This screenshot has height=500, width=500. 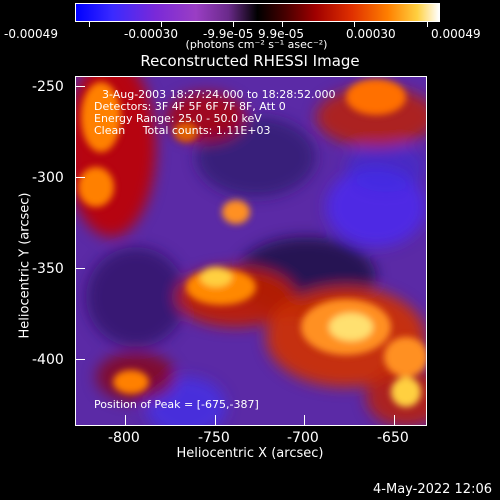 What do you see at coordinates (456, 34) in the screenshot?
I see `colorbar-tick-label: 0.00049` at bounding box center [456, 34].